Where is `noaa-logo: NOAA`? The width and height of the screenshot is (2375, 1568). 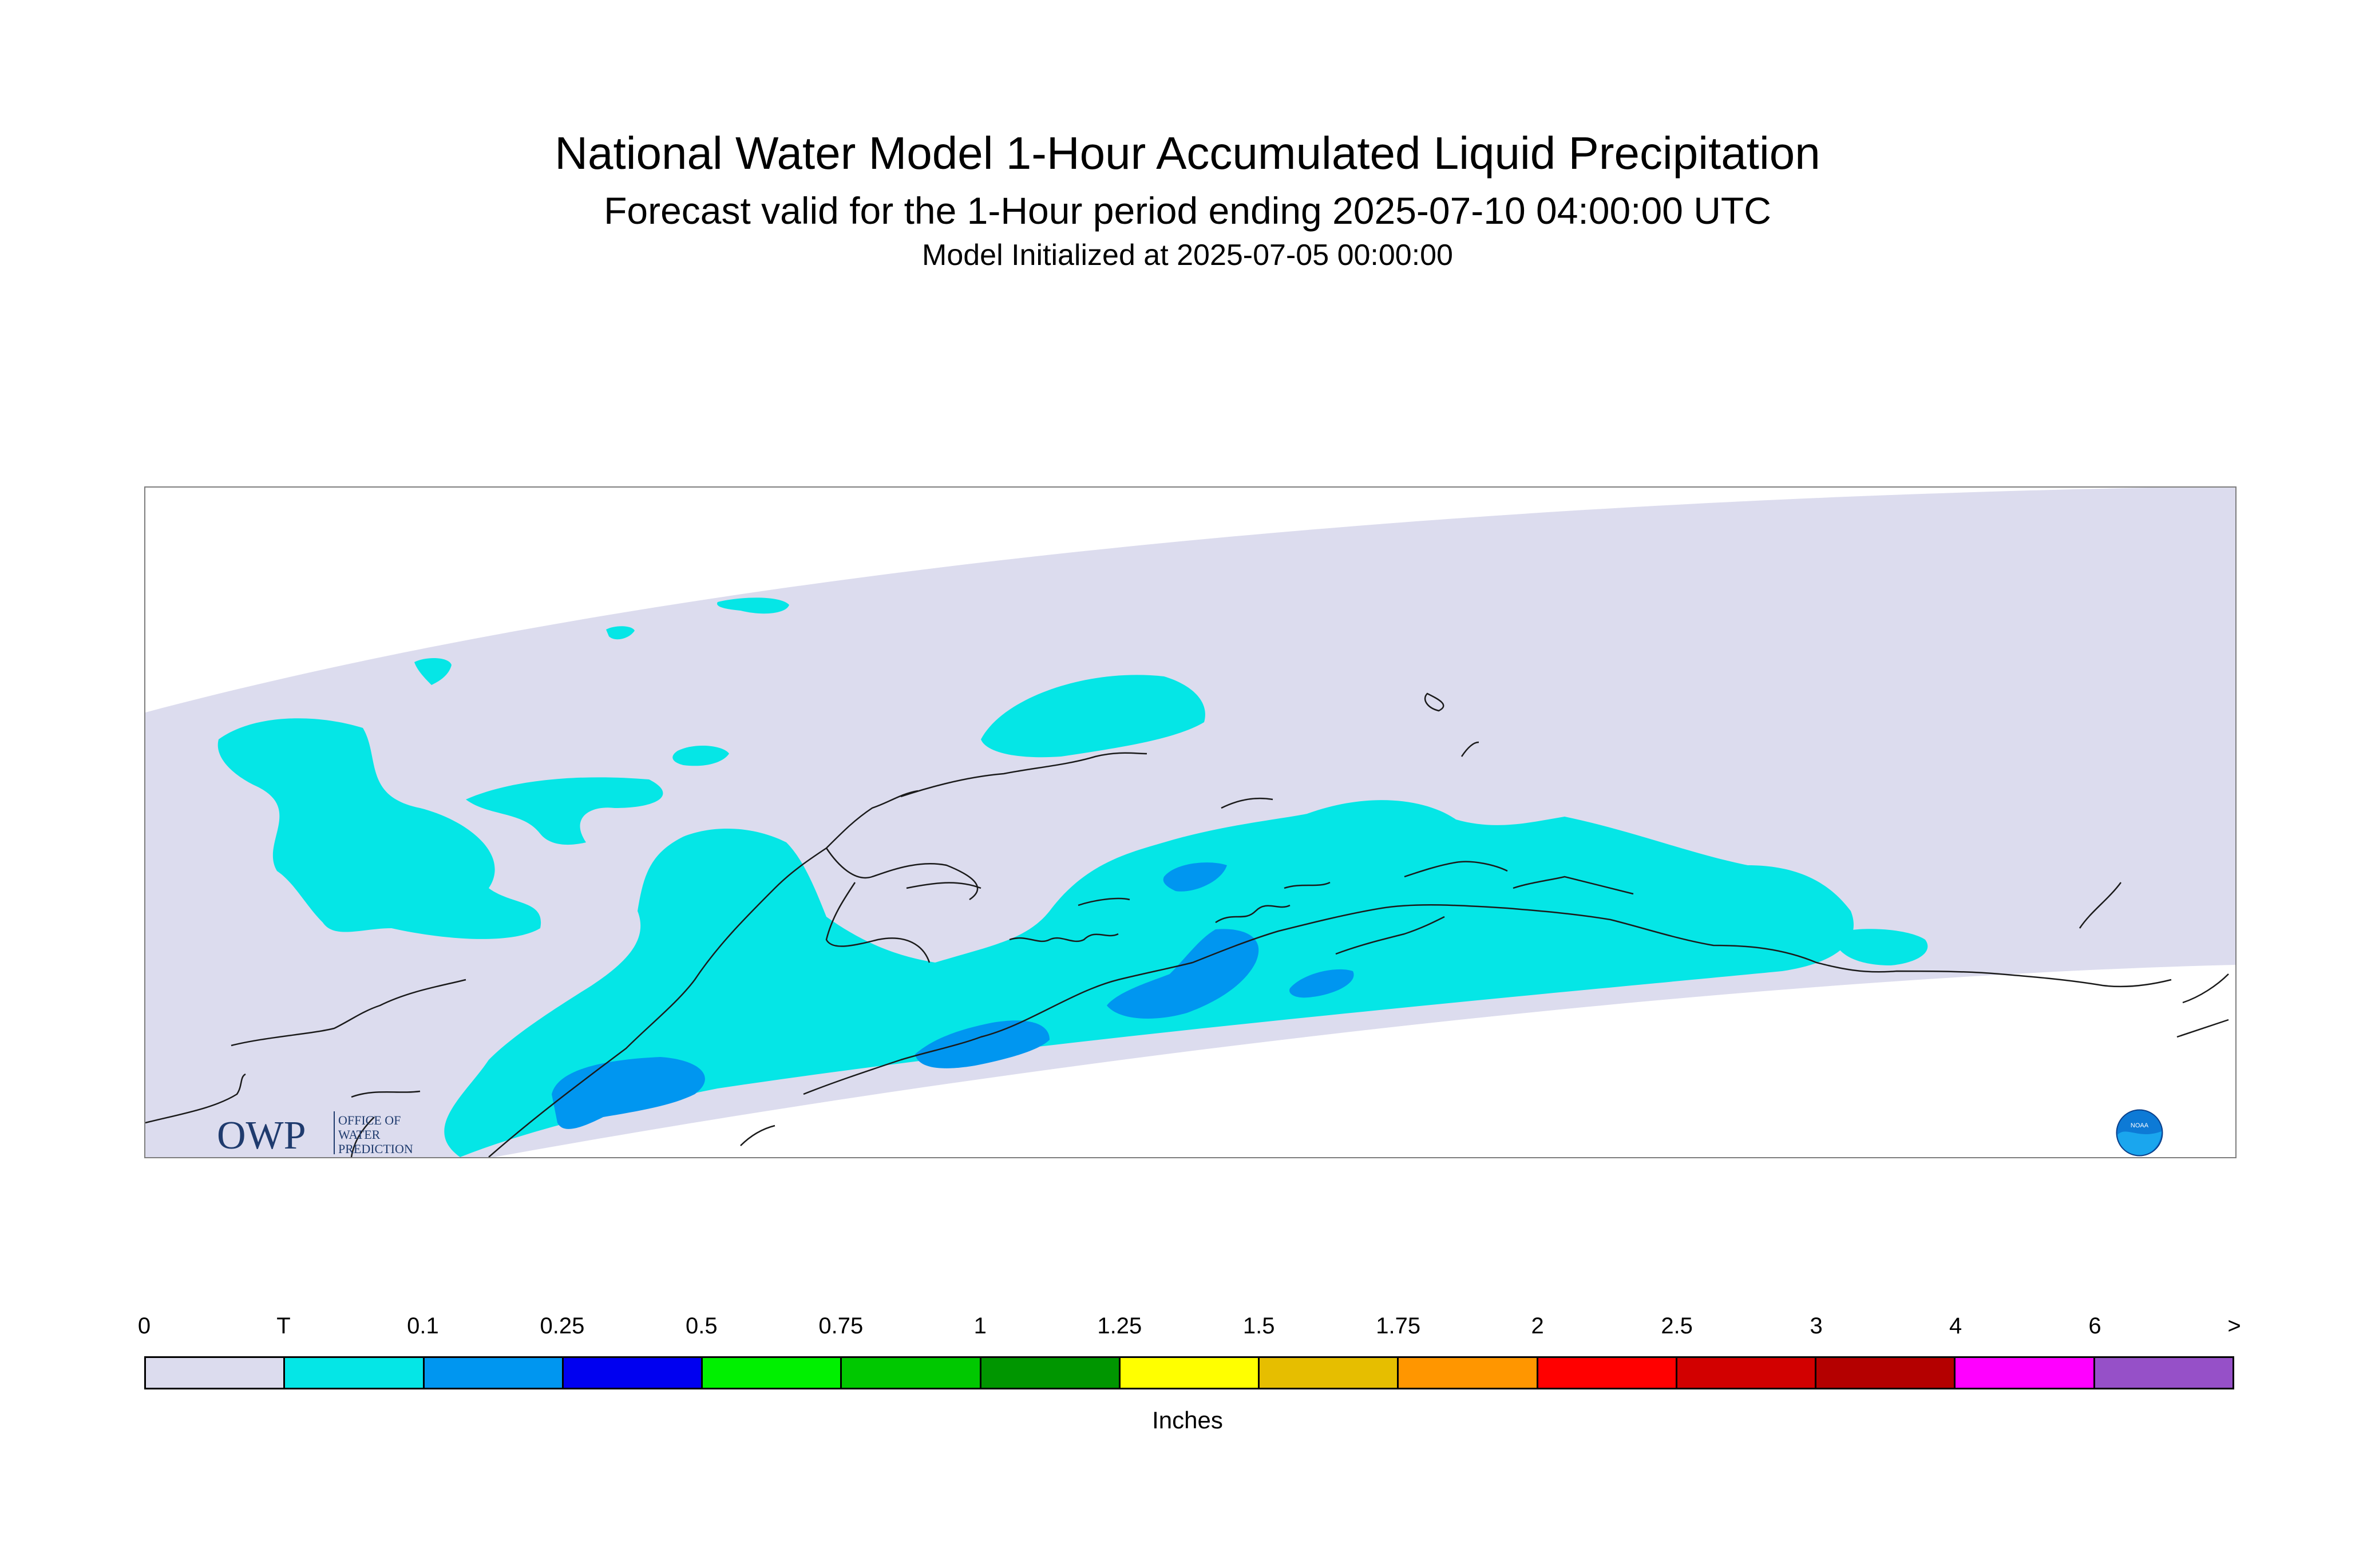
noaa-logo: NOAA is located at coordinates (2139, 1133).